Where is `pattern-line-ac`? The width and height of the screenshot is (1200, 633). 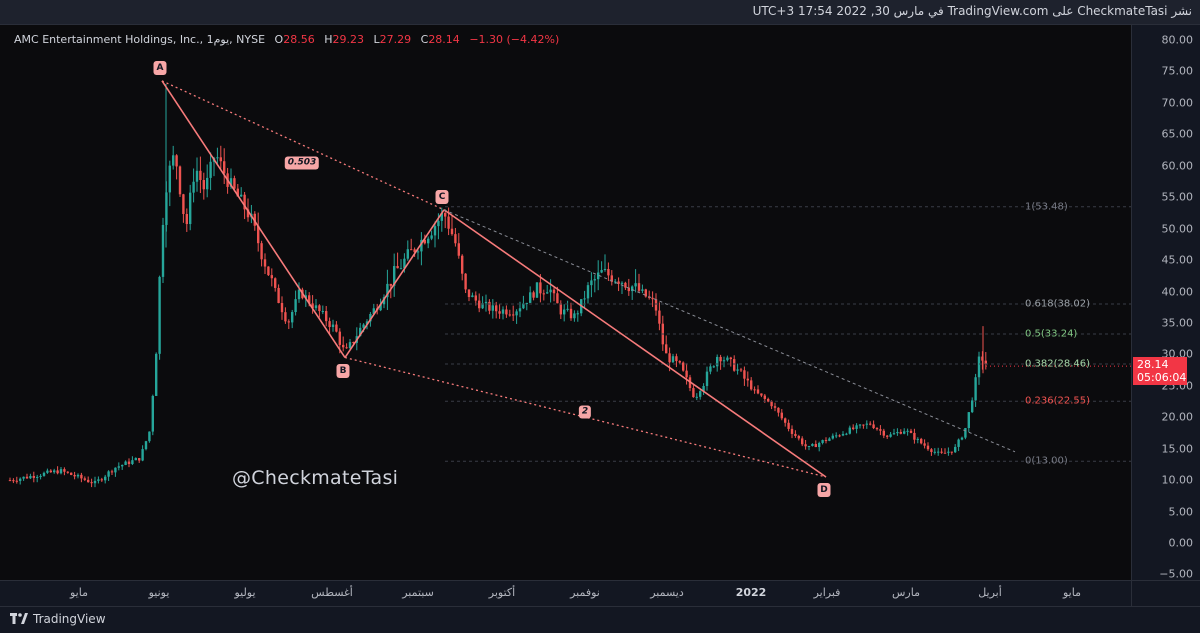 pattern-line-ac is located at coordinates (303, 145).